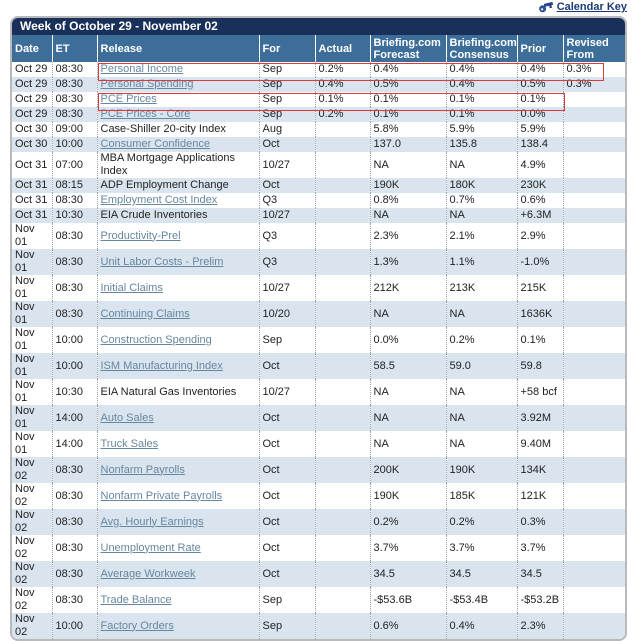 The height and width of the screenshot is (641, 640). Describe the element at coordinates (156, 339) in the screenshot. I see `release-link: Construction Spending` at that location.